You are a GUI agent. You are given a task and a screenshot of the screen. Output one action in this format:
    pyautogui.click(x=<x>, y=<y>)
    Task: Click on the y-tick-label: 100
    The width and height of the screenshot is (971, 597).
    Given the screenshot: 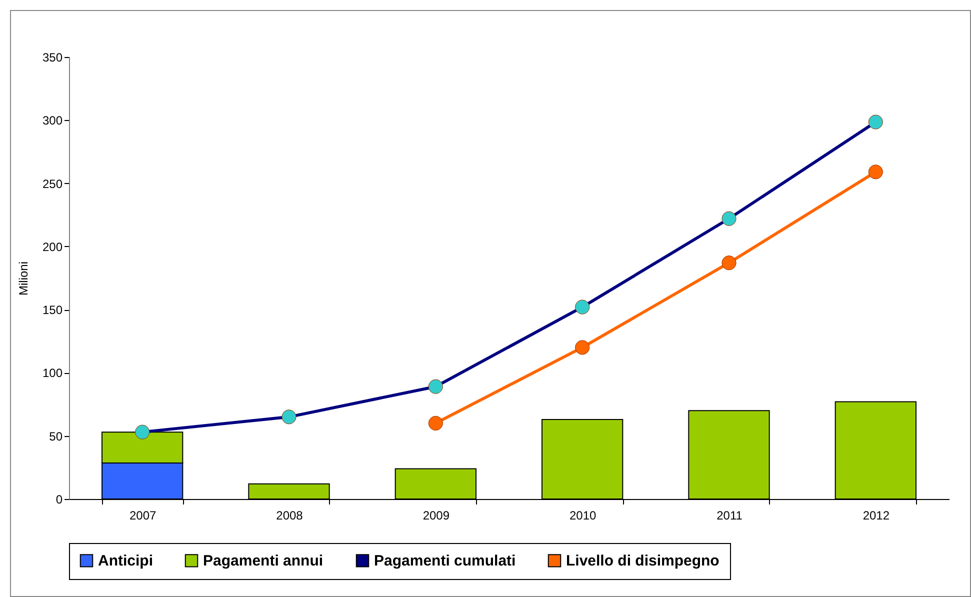 What is the action you would take?
    pyautogui.click(x=52, y=373)
    